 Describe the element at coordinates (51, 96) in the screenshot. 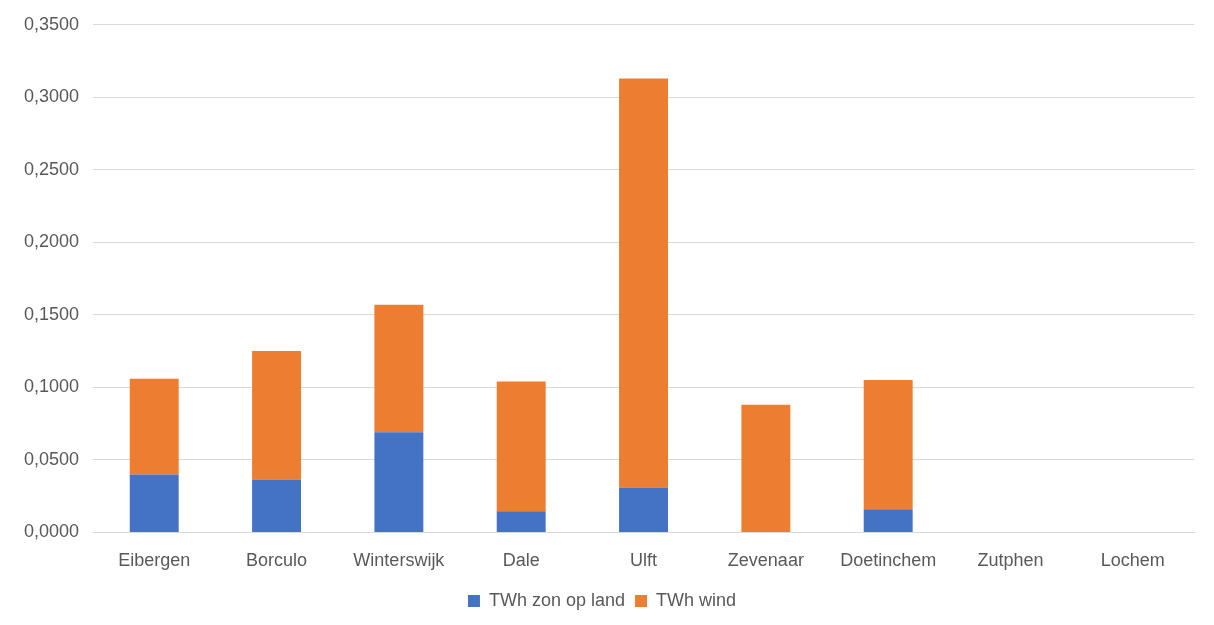

I see `y-tick-label: 0,3000` at that location.